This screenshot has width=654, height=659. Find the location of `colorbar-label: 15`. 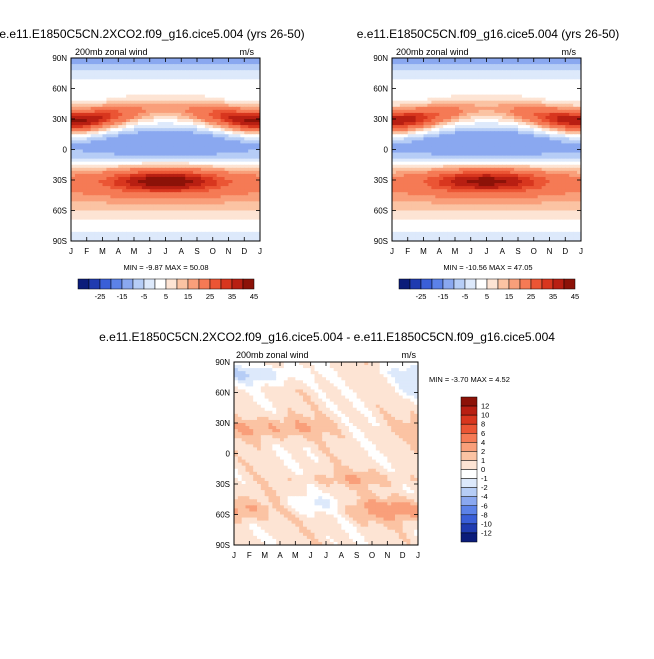

colorbar-label: 15 is located at coordinates (188, 296).